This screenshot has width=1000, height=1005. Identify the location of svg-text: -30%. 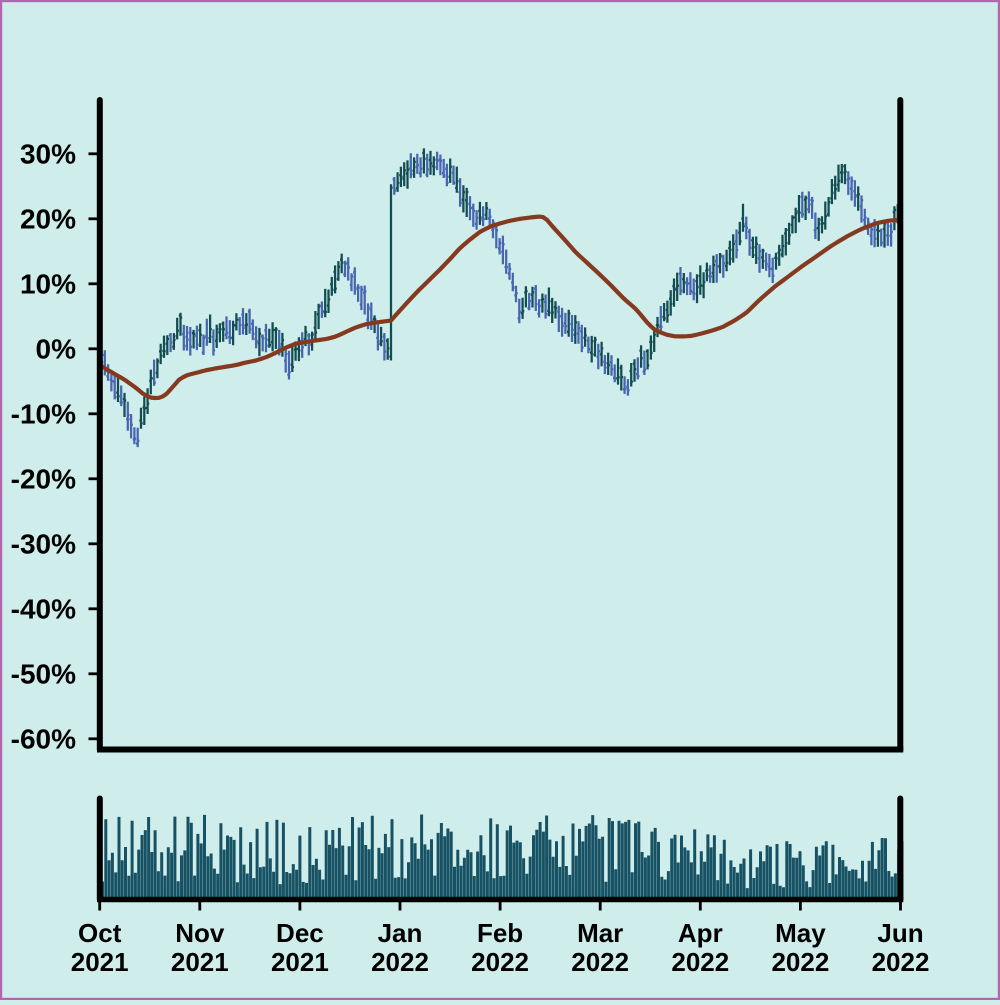
(43, 544).